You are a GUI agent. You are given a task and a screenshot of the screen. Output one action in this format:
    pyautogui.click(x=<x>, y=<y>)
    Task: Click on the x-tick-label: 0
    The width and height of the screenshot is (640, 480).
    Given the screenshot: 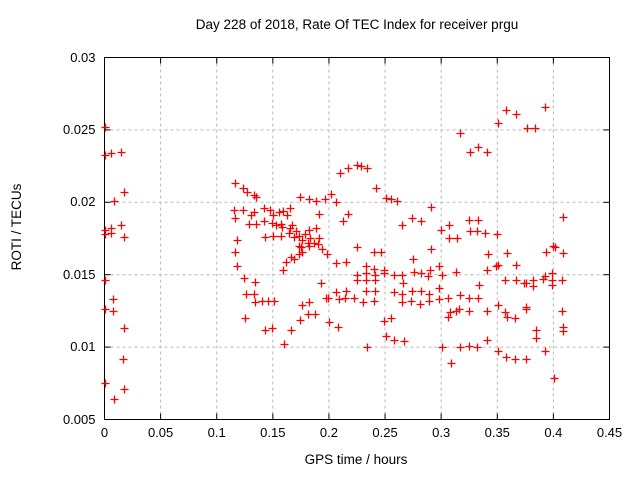 What is the action you would take?
    pyautogui.click(x=104, y=432)
    